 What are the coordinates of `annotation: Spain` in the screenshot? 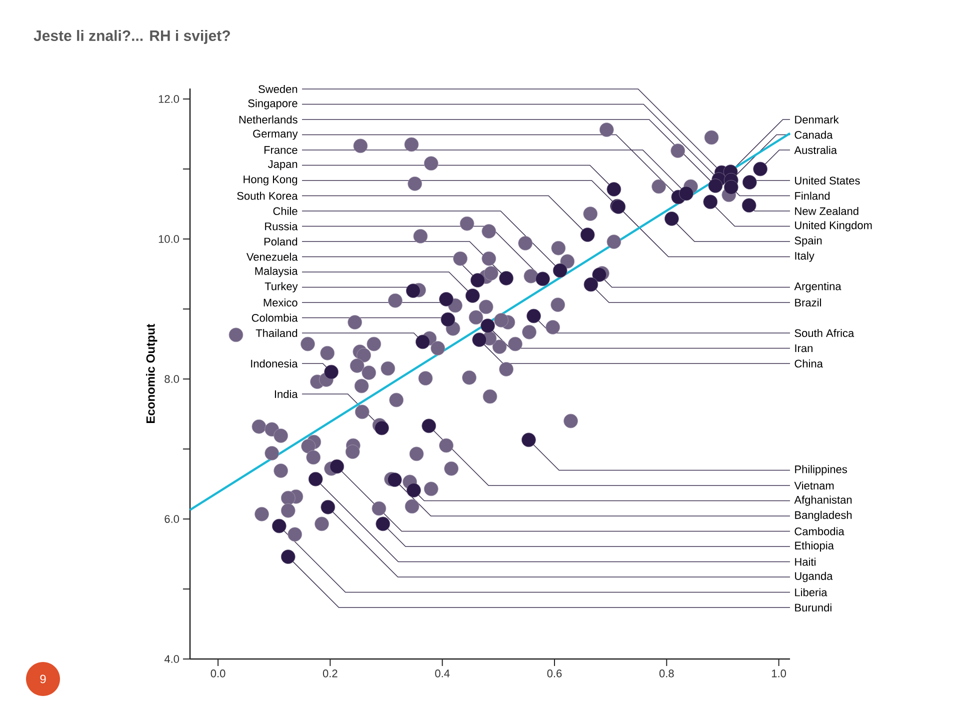 It's located at (808, 241).